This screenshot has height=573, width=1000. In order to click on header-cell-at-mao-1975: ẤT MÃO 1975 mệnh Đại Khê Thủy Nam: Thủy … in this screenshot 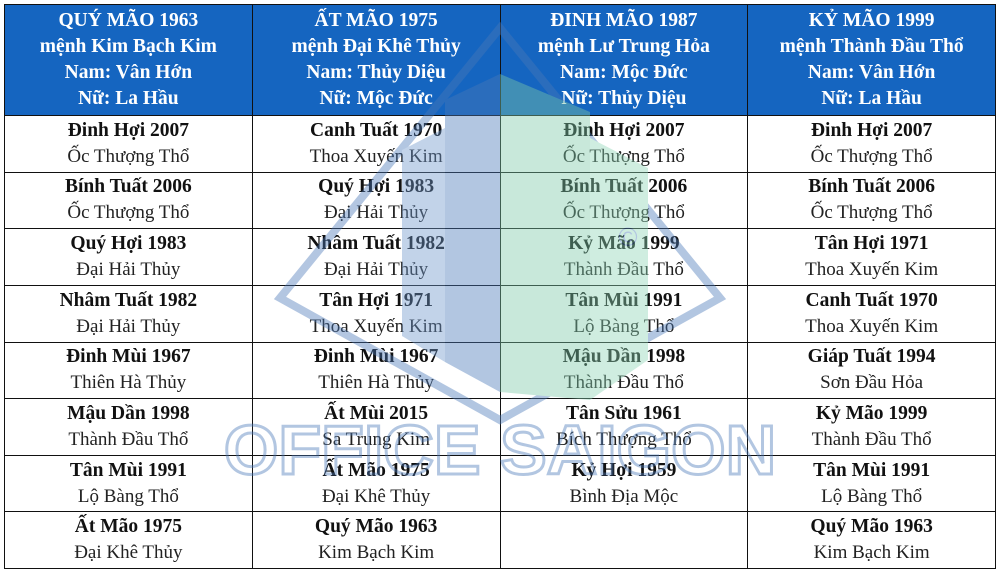, I will do `click(376, 60)`.